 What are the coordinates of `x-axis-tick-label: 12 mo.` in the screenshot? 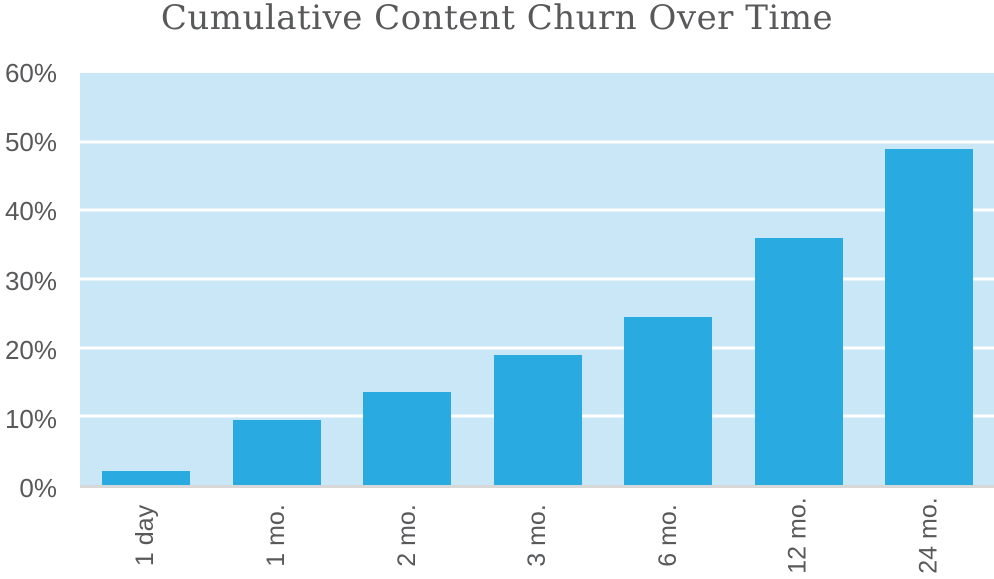 It's located at (798, 535).